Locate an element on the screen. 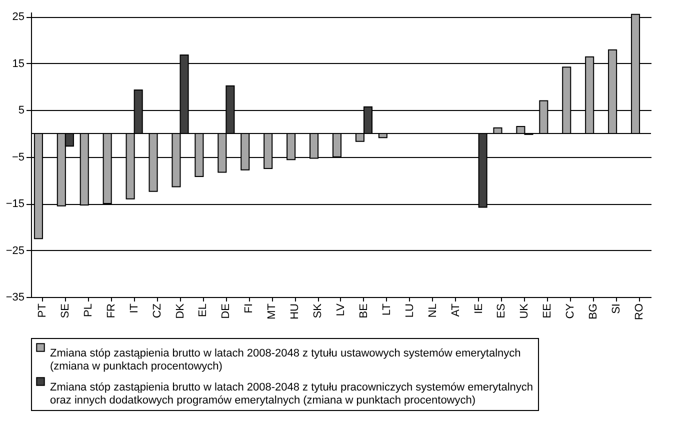 This screenshot has height=444, width=681. x-tick-label: ES is located at coordinates (502, 311).